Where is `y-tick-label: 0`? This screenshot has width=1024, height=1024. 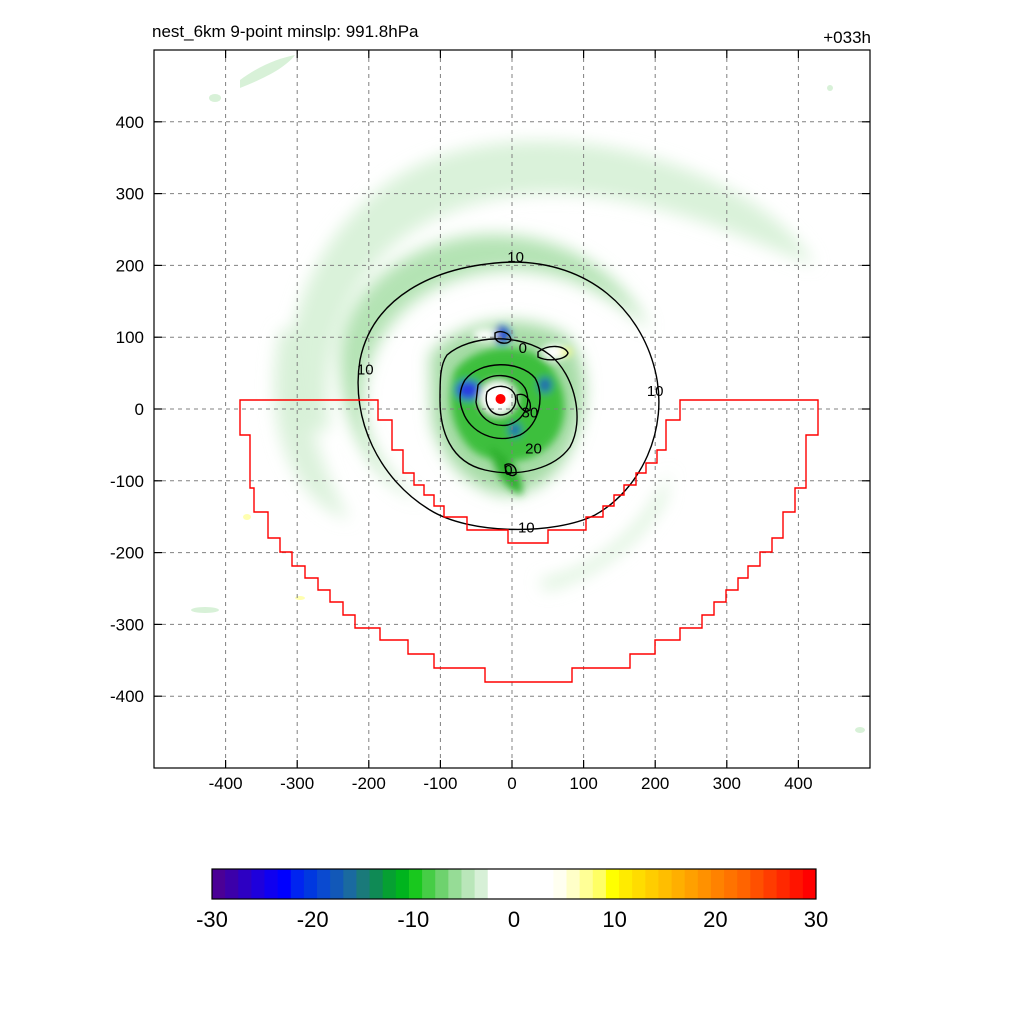 y-tick-label: 0 is located at coordinates (139, 409).